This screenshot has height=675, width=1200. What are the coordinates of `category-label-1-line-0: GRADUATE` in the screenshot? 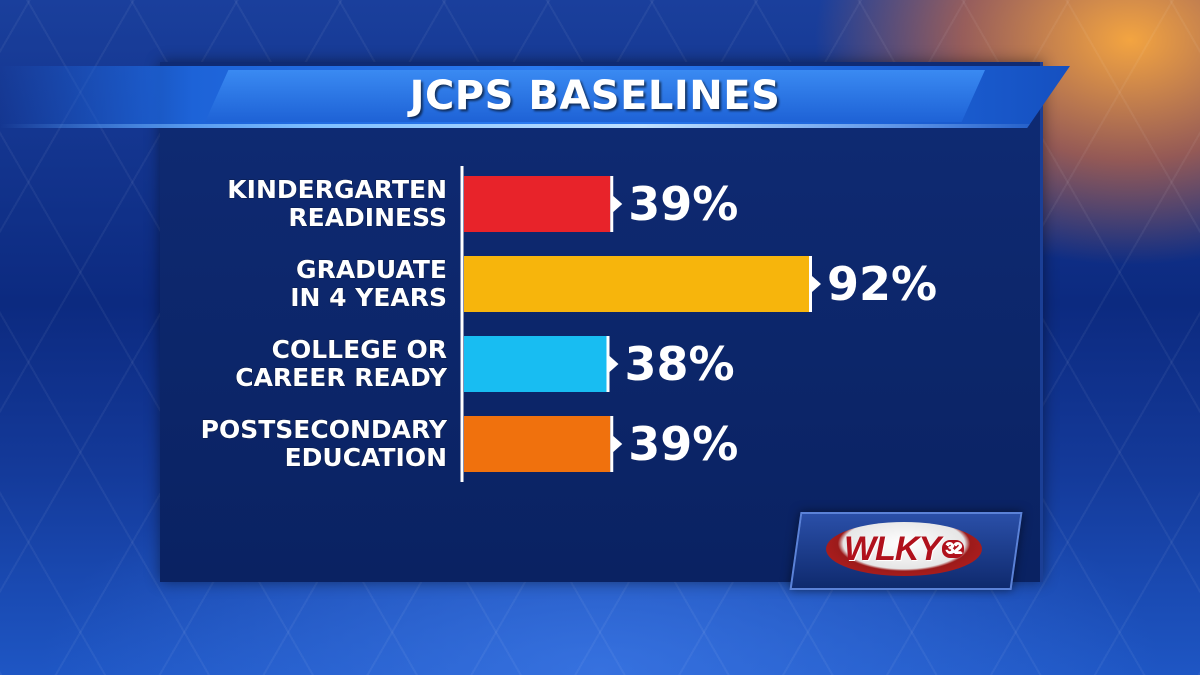 It's located at (371, 269).